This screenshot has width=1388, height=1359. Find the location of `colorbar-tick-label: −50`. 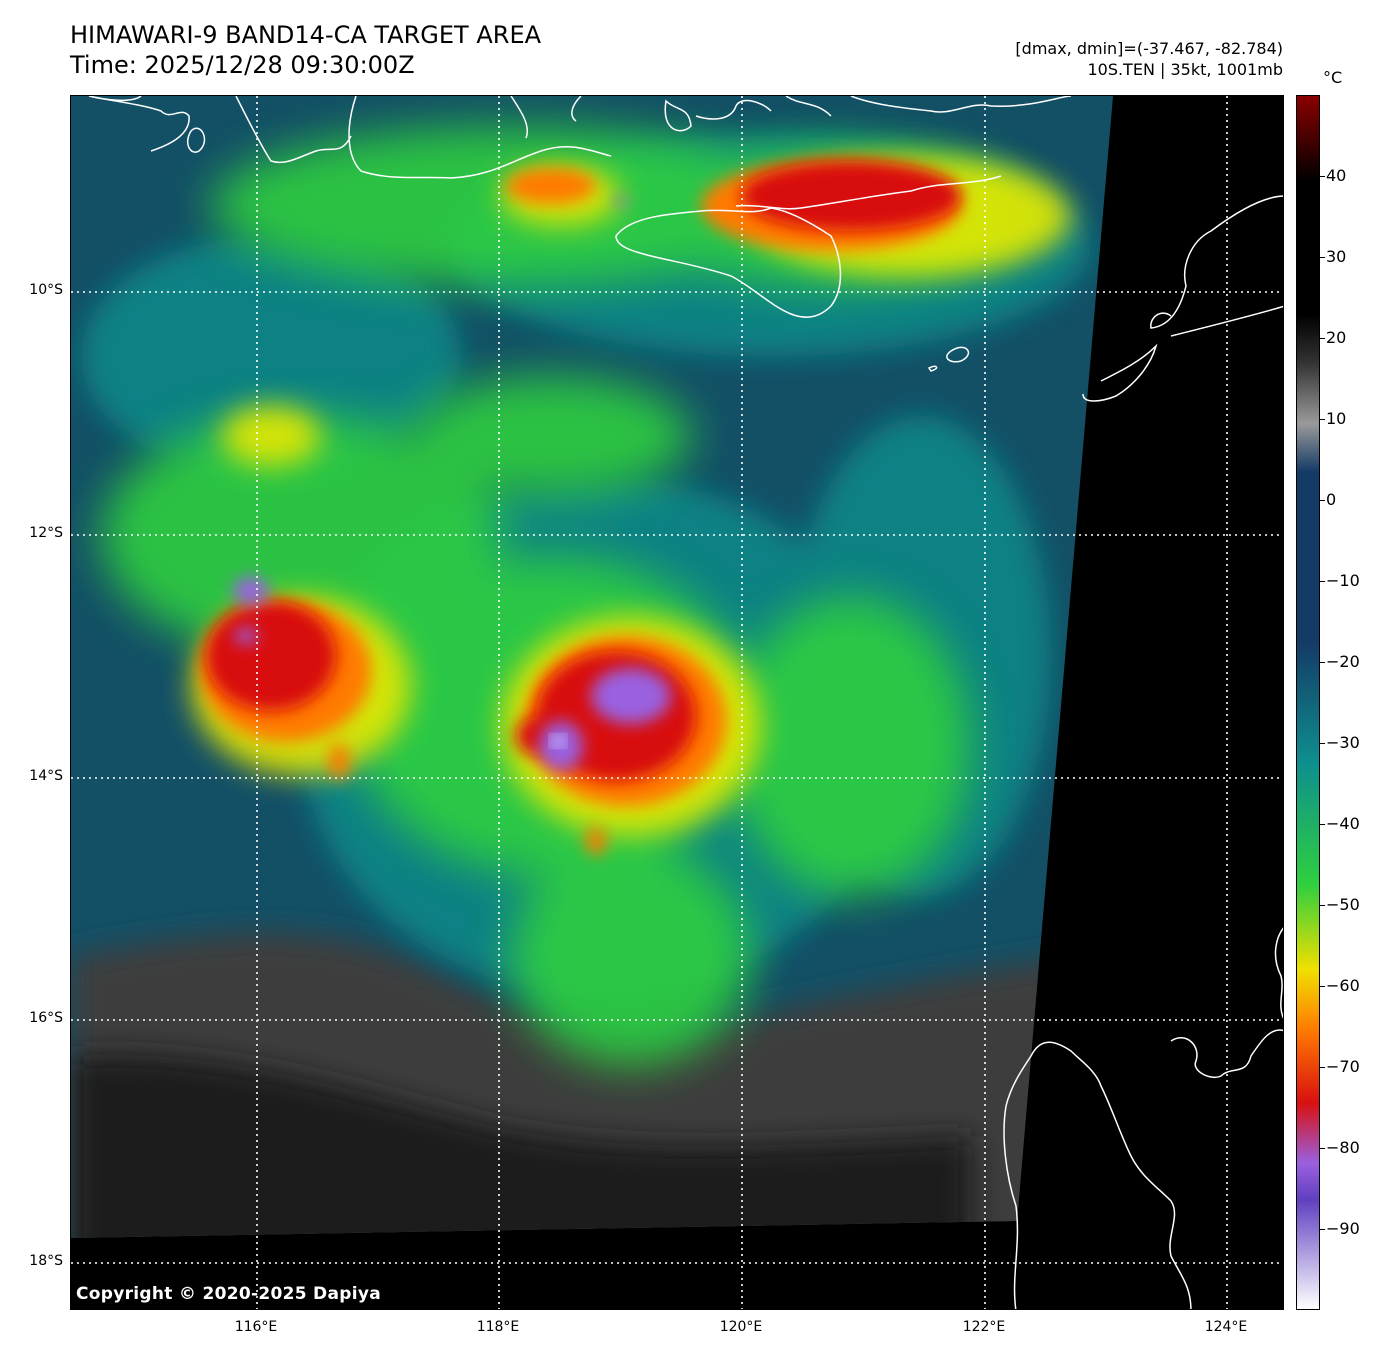

colorbar-tick-label: −50 is located at coordinates (1343, 904).